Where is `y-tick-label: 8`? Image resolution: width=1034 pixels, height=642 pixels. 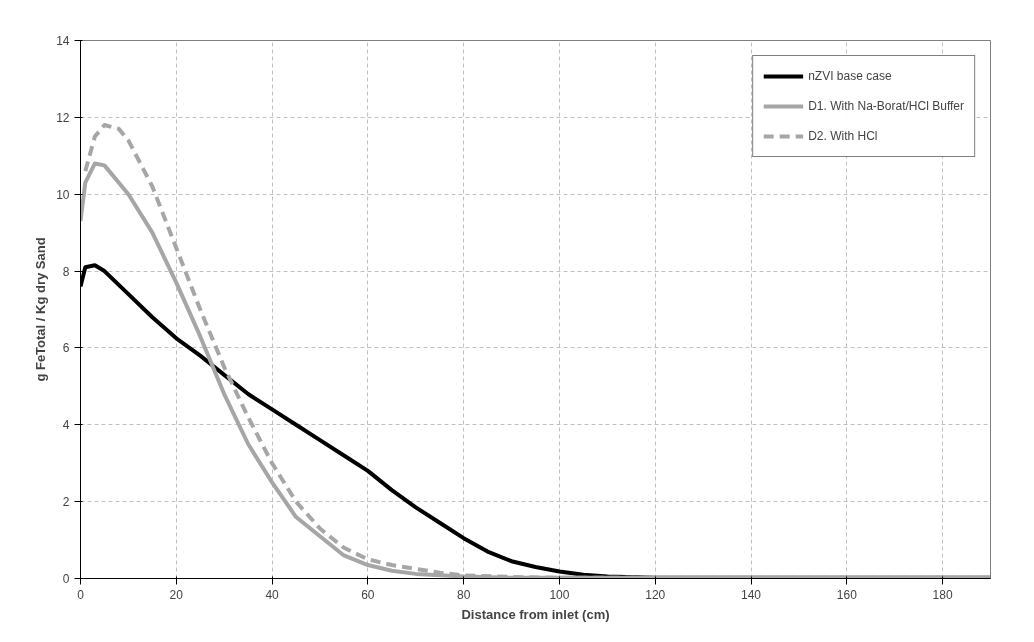
y-tick-label: 8 is located at coordinates (66, 271).